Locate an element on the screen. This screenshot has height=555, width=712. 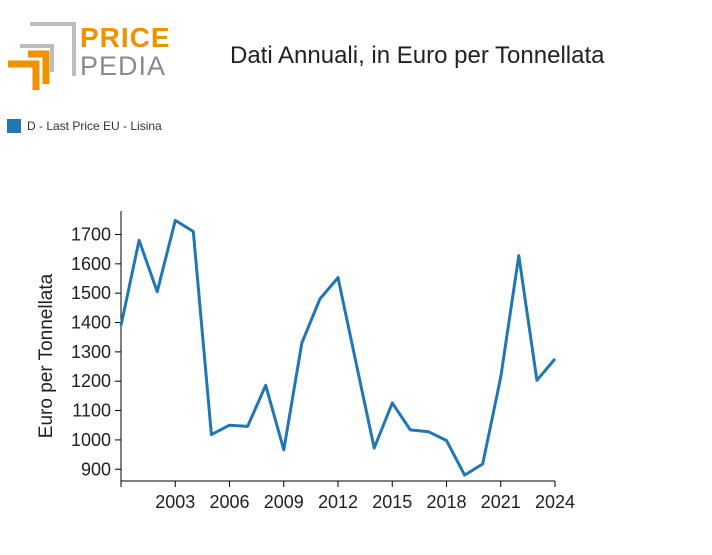
x-tick-label: 2024 is located at coordinates (555, 502).